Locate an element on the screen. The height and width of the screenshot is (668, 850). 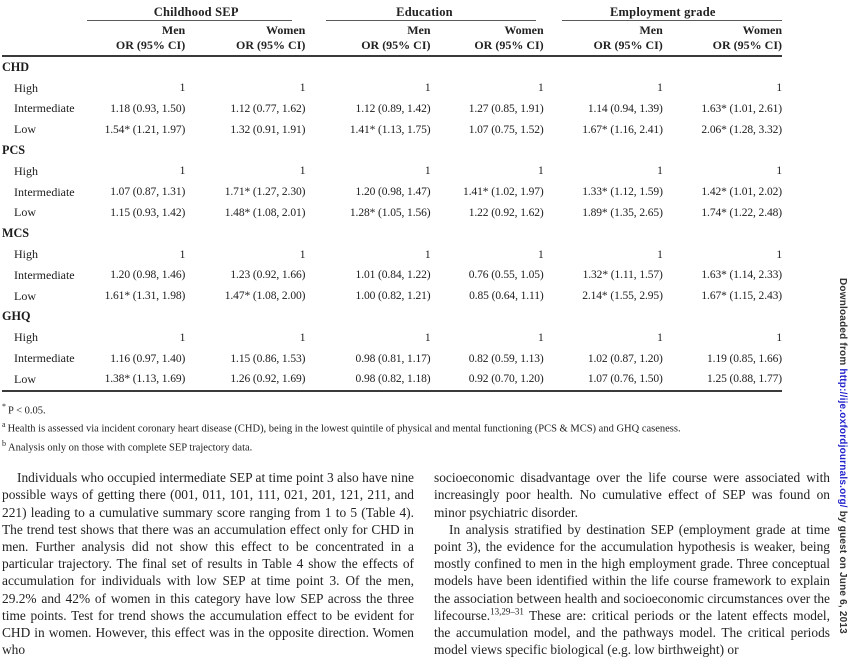
or-cell: 2.06* (1.28, 3.32) is located at coordinates (741, 129).